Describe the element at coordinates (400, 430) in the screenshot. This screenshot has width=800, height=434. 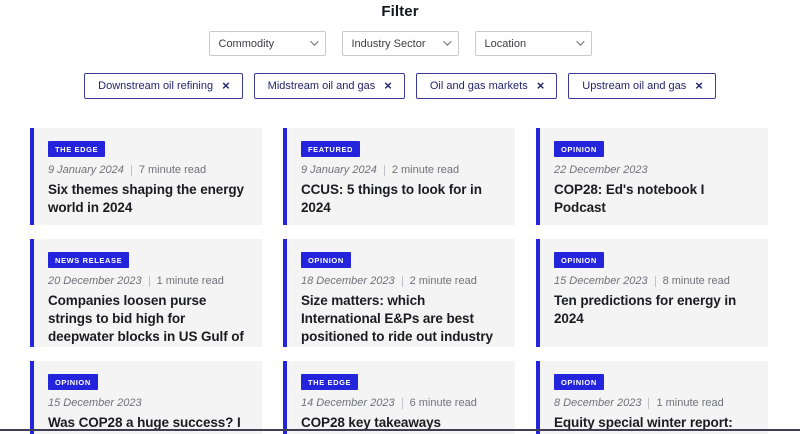
I see `page-bottom-divider` at that location.